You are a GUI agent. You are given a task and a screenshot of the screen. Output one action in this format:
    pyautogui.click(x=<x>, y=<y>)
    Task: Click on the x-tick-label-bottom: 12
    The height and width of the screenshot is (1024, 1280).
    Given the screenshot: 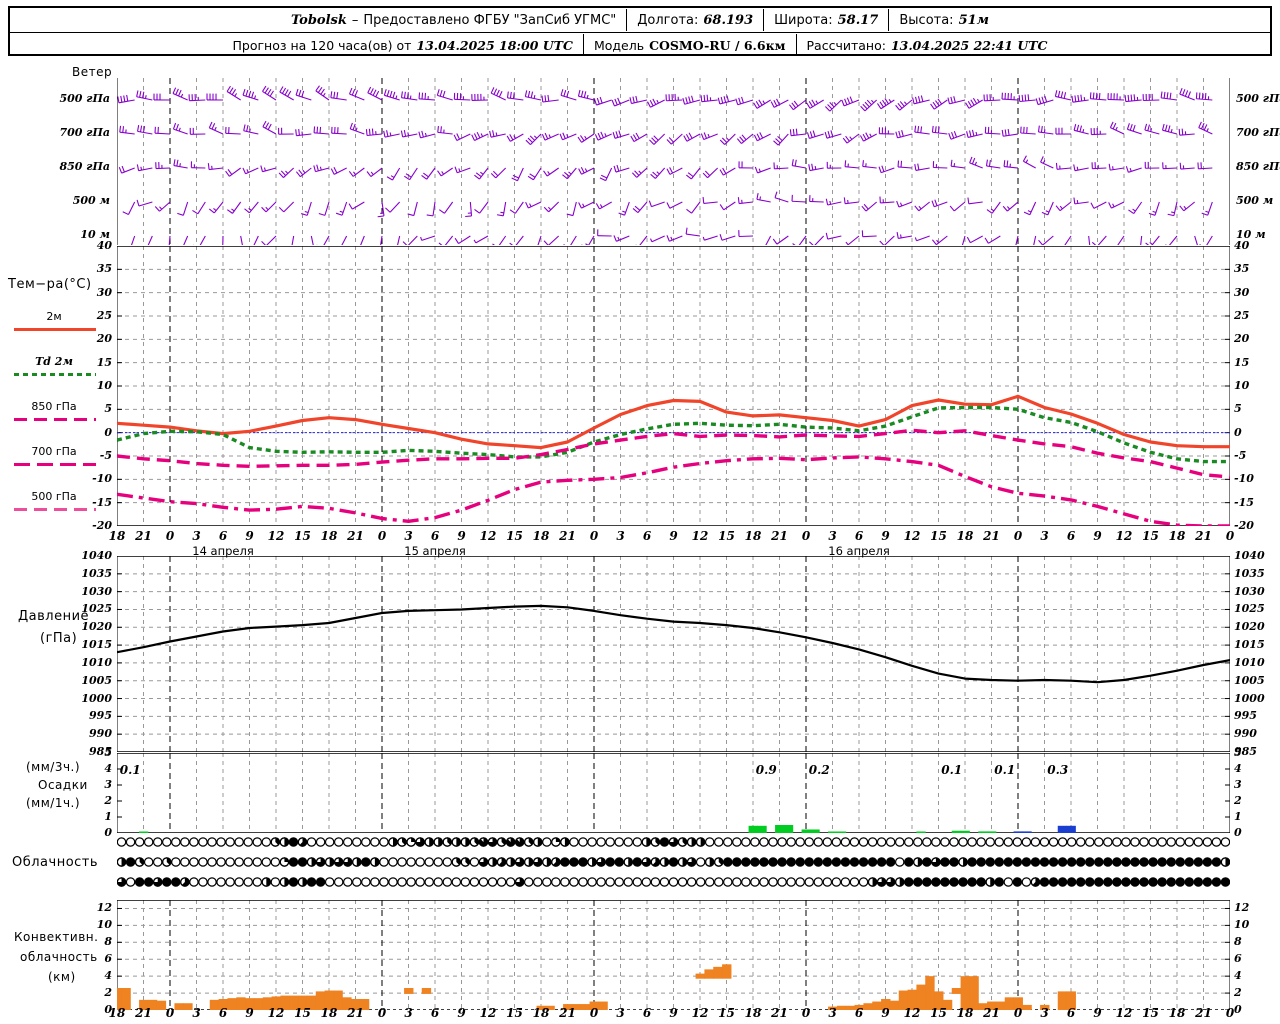 What is the action you would take?
    pyautogui.click(x=912, y=1013)
    